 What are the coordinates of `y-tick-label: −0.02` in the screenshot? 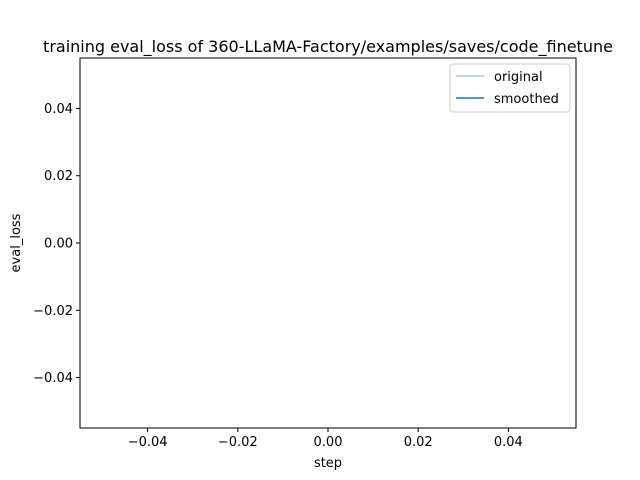 It's located at (53, 311).